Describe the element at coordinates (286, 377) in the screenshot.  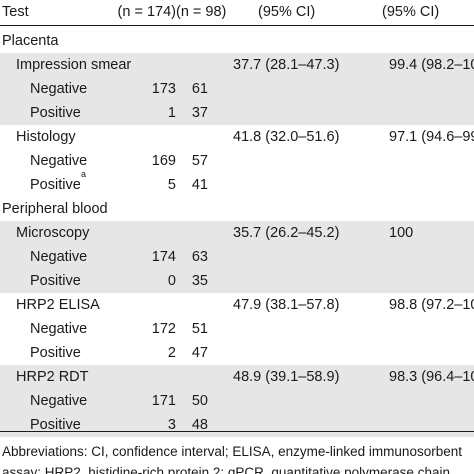
I see `estimate-1: 48.9 (39.1–58.9)` at that location.